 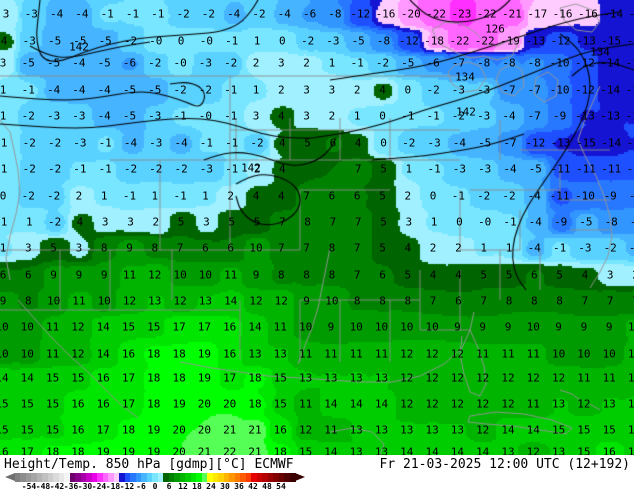 What do you see at coordinates (585, 275) in the screenshot?
I see `grid-value: 4` at bounding box center [585, 275].